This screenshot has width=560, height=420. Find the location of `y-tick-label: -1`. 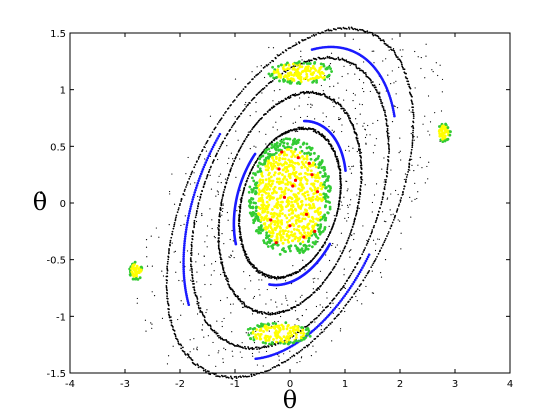

y-tick-label: -1 is located at coordinates (61, 317).